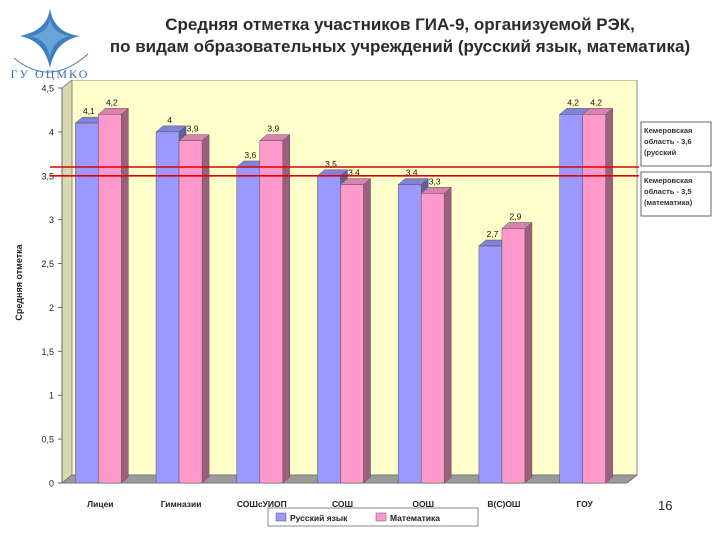 The width and height of the screenshot is (720, 540). I want to click on y-tick-label: 0, so click(51, 484).